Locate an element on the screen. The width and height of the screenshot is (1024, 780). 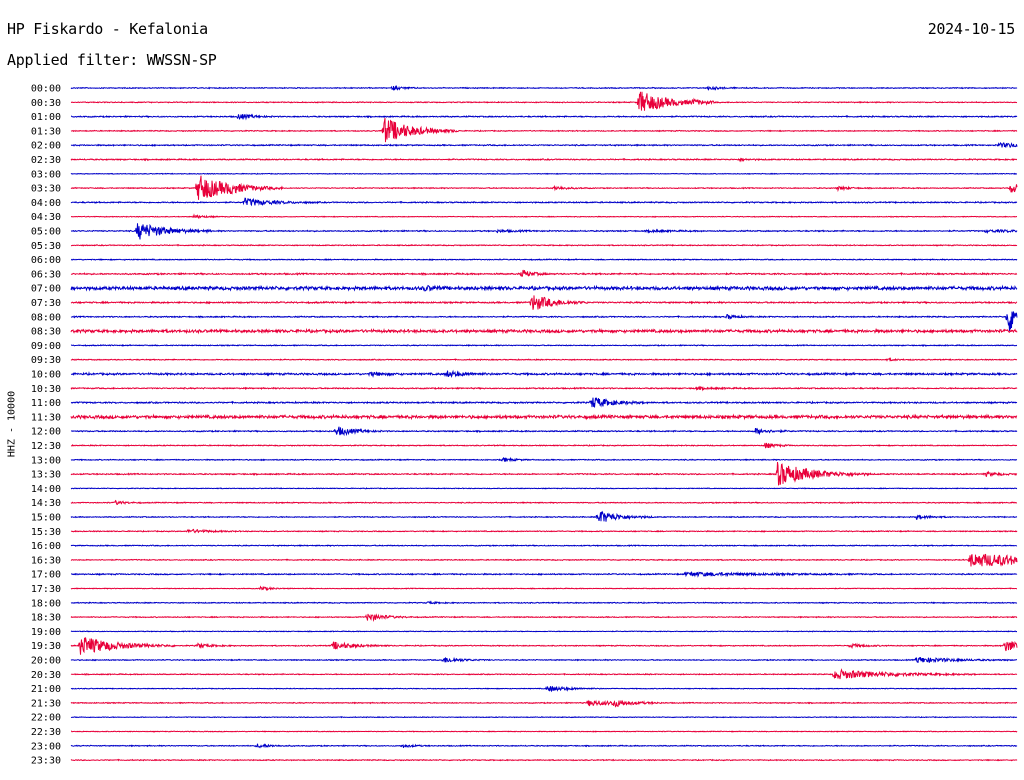
row-time-label: 10:30 is located at coordinates (46, 389).